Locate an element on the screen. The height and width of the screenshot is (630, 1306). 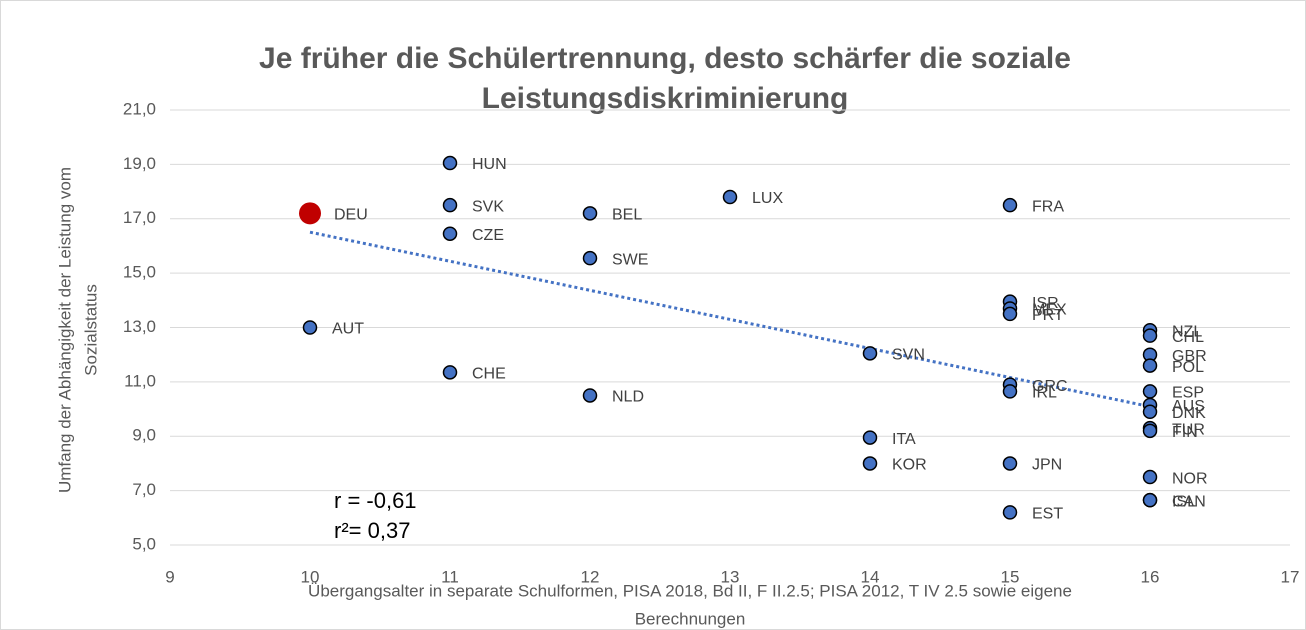
point-label: ISR is located at coordinates (1045, 303).